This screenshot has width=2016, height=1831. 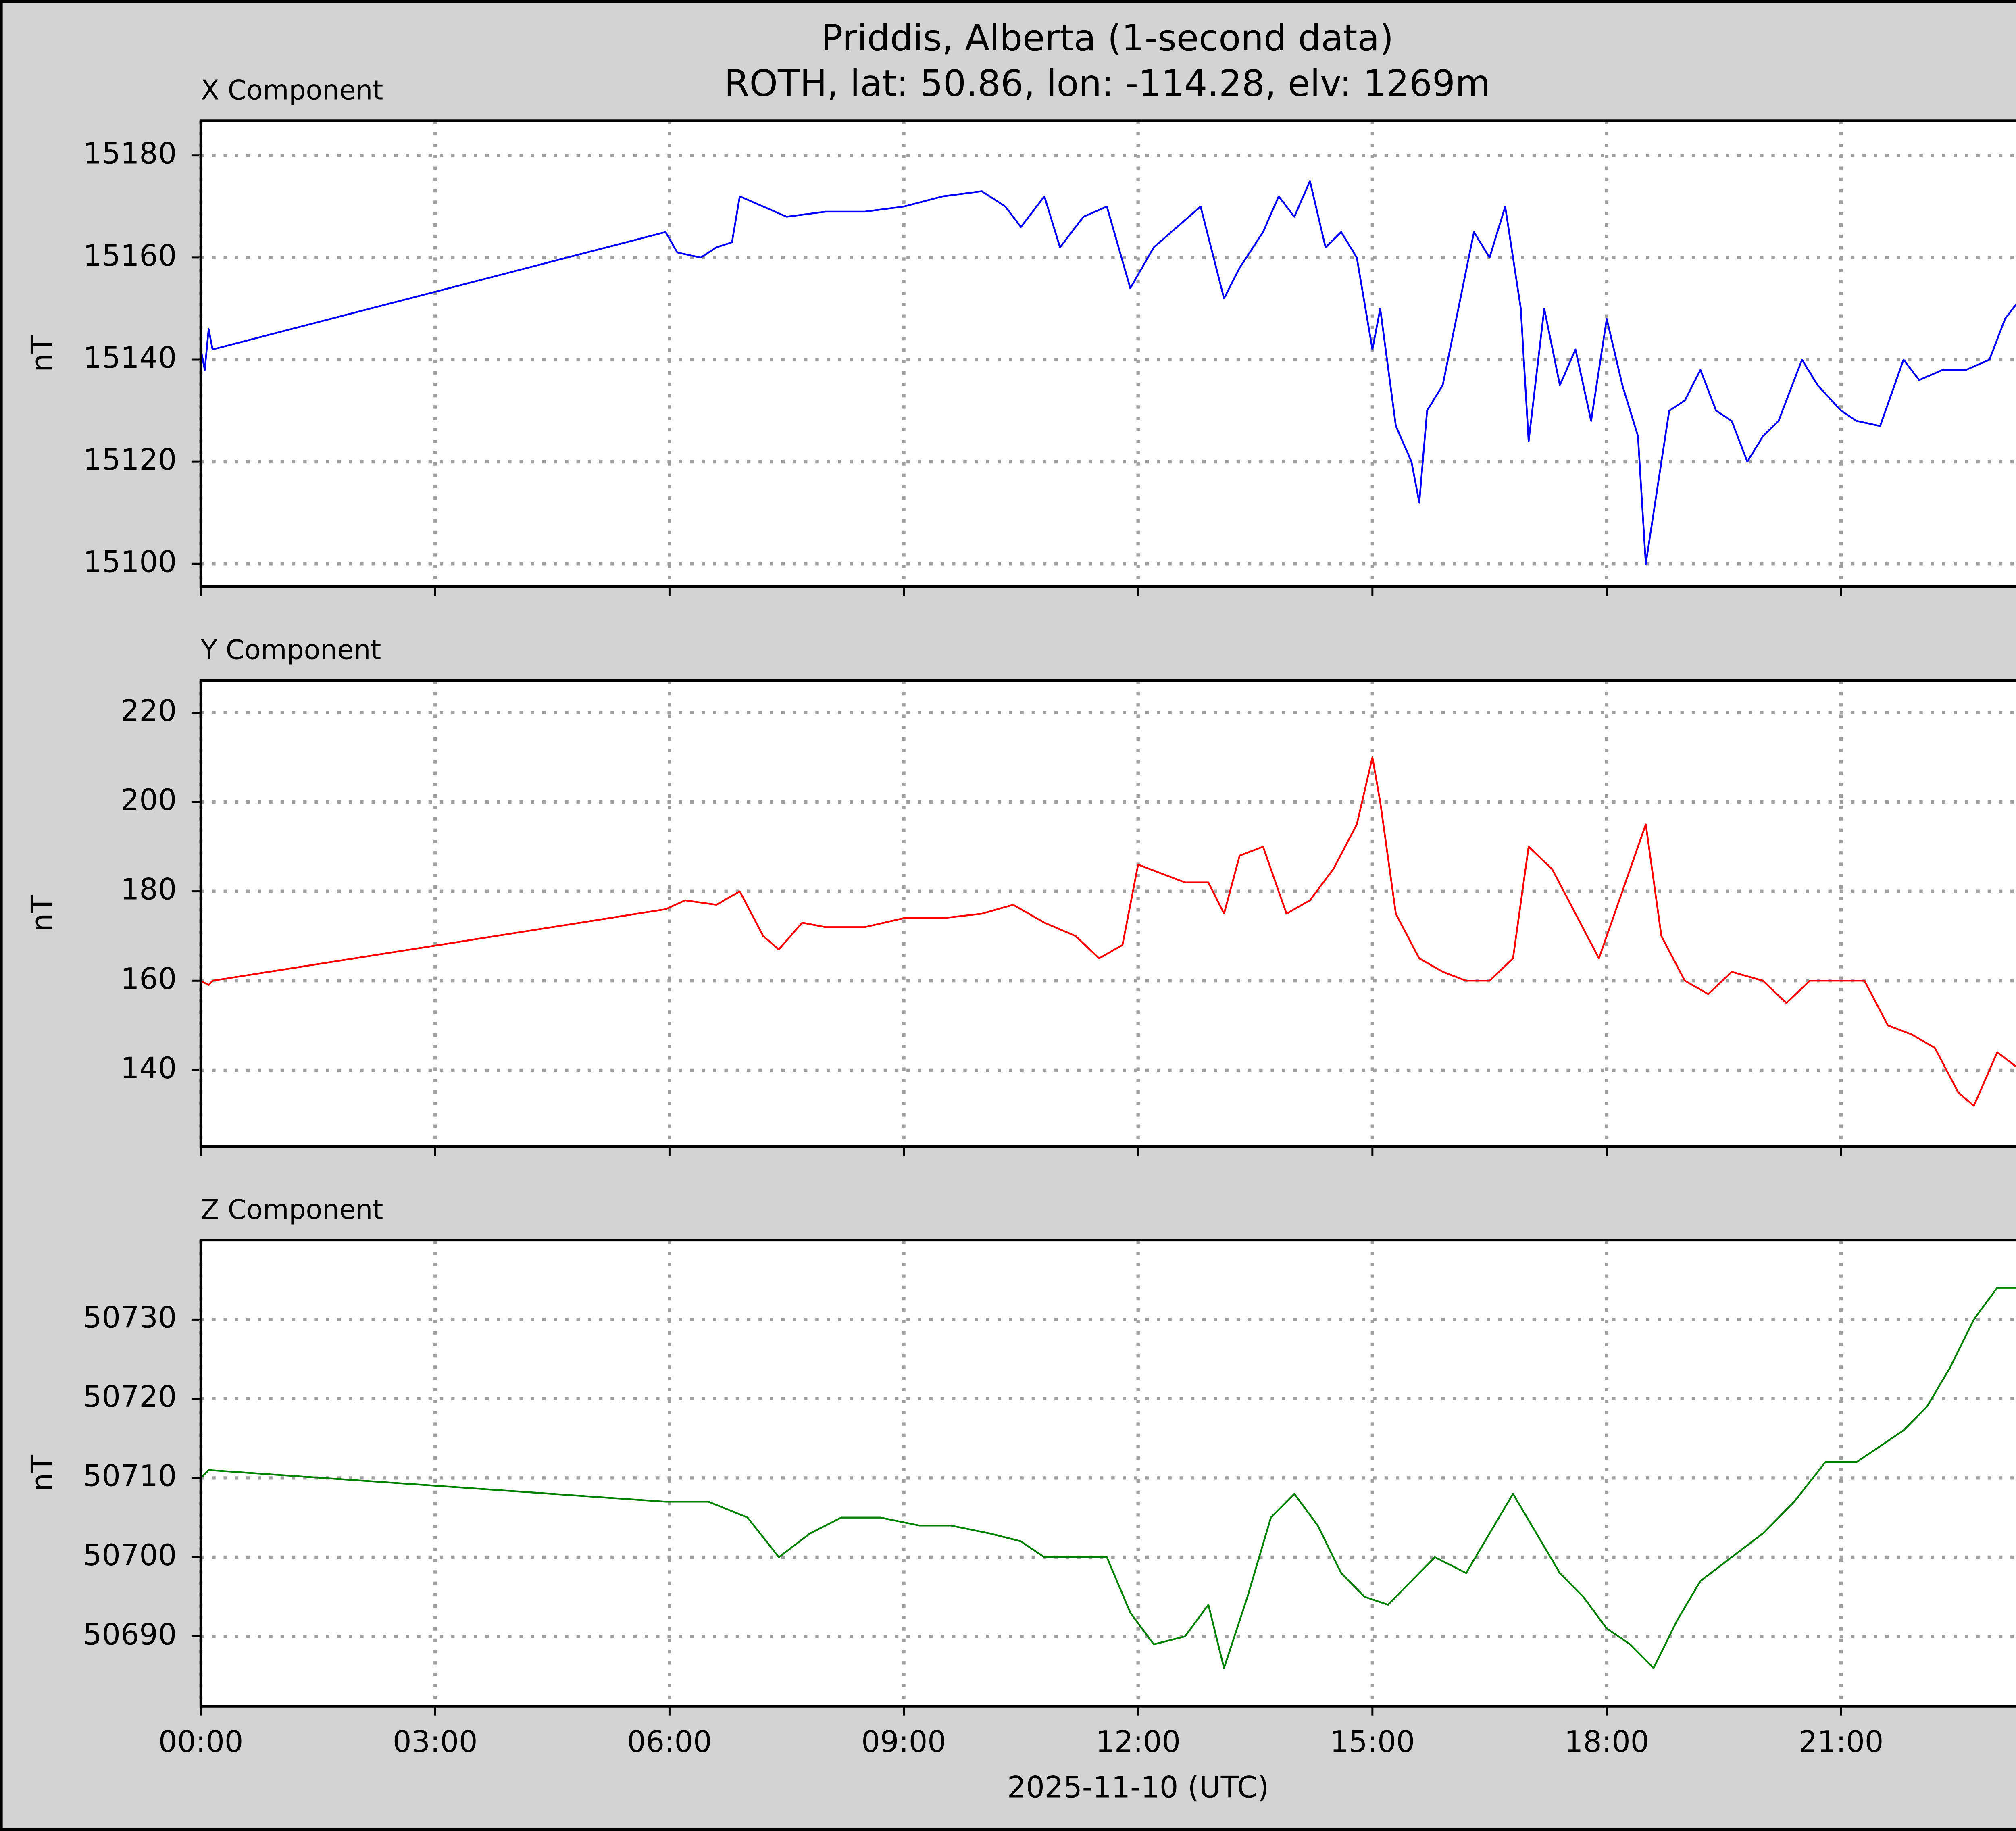 I want to click on figure-title: Priddis, Alberta (1-second data), so click(x=1107, y=38).